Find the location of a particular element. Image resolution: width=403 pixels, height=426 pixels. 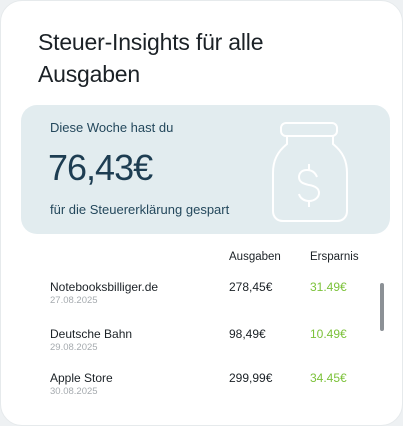

transaction-row: Apple Store 30.08.2025 299,99€ 34.45€ is located at coordinates (186, 390).